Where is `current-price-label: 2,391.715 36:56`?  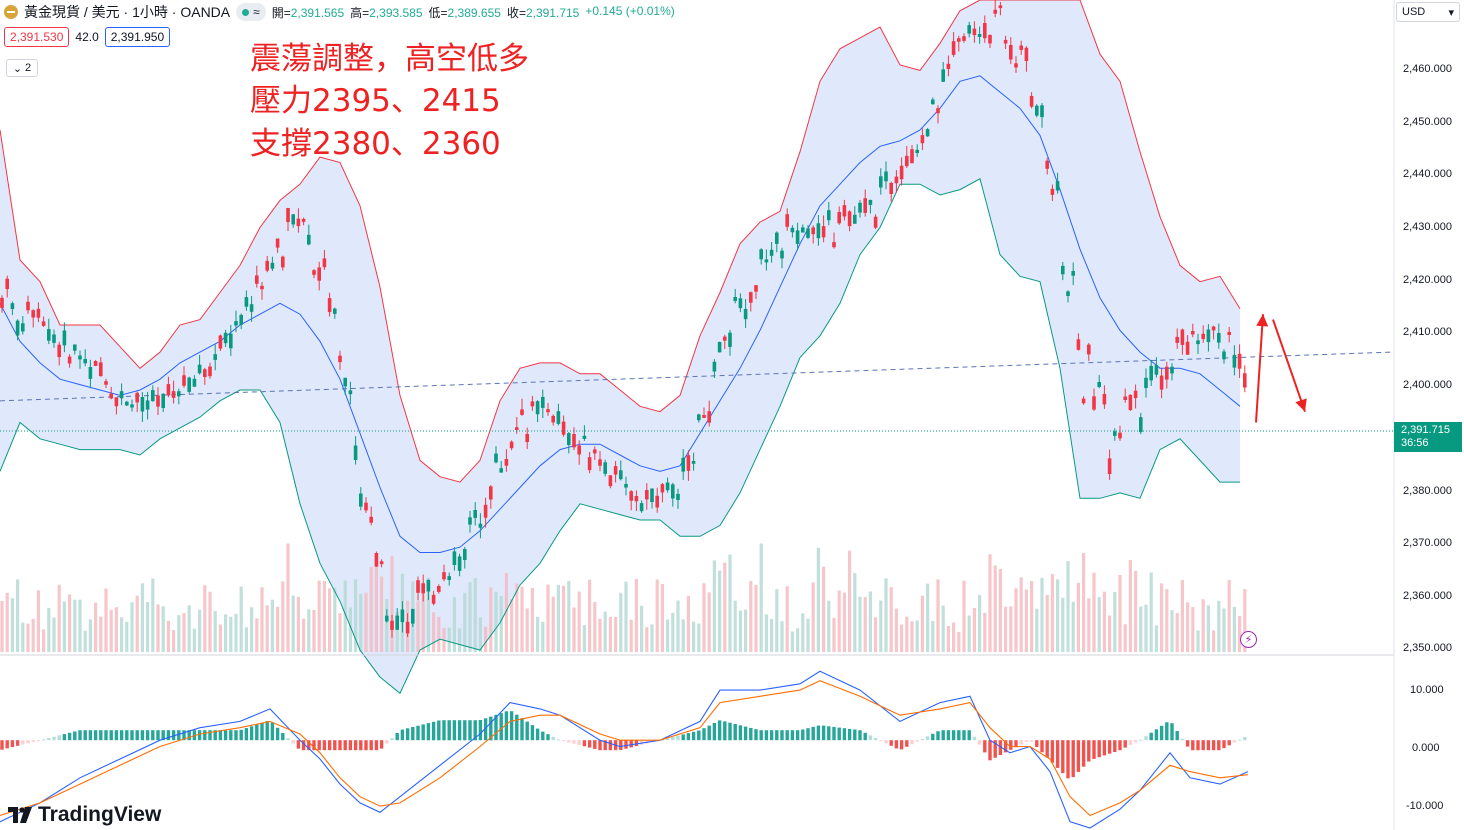 current-price-label: 2,391.715 36:56 is located at coordinates (1428, 437).